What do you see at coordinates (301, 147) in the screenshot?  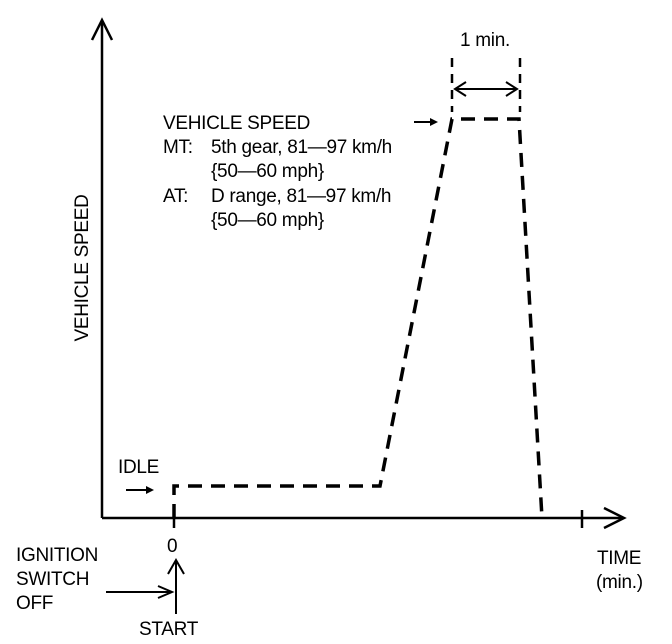 I see `mt-line1: 5th gear, 81—97 km/h` at bounding box center [301, 147].